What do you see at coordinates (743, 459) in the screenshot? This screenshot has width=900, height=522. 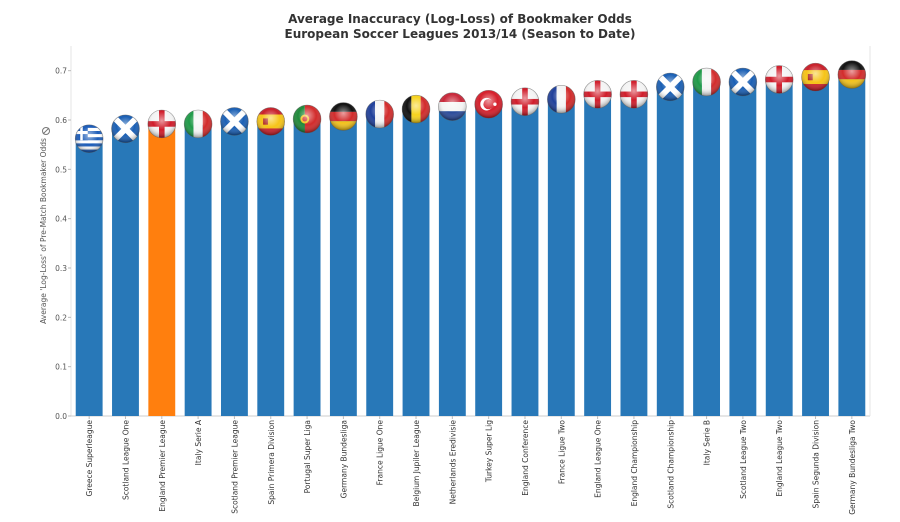 I see `x-category-label: Scotland League Two` at bounding box center [743, 459].